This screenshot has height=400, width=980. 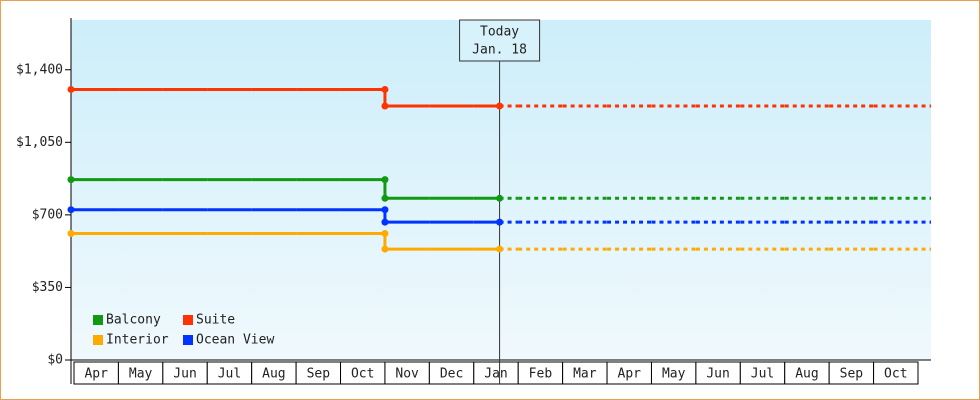 I want to click on y-tick-label: $0, so click(x=55, y=360).